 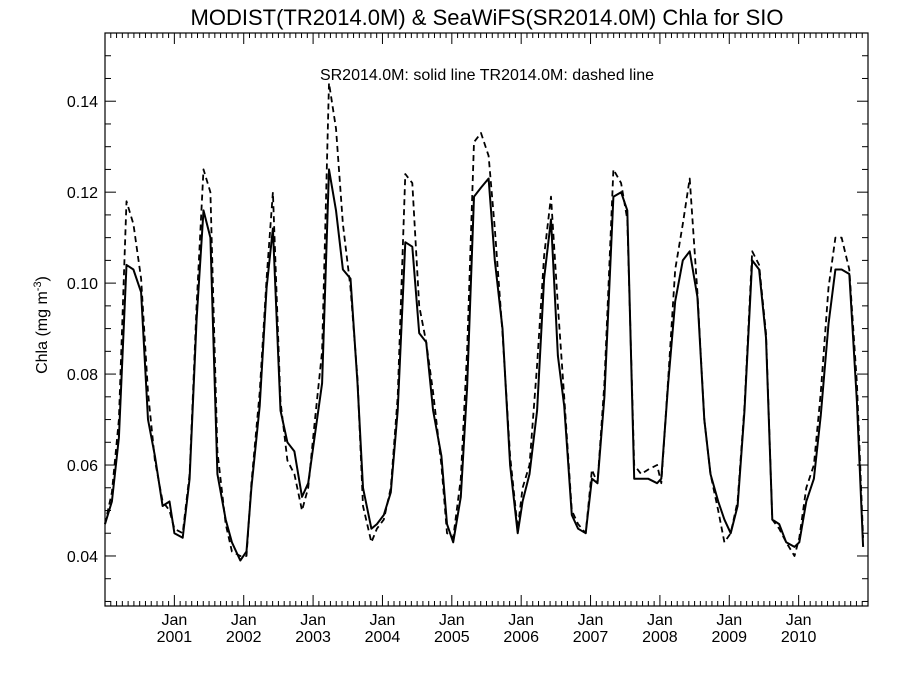 What do you see at coordinates (42, 332) in the screenshot?
I see `y-axis-label-main: Chla (mg m` at bounding box center [42, 332].